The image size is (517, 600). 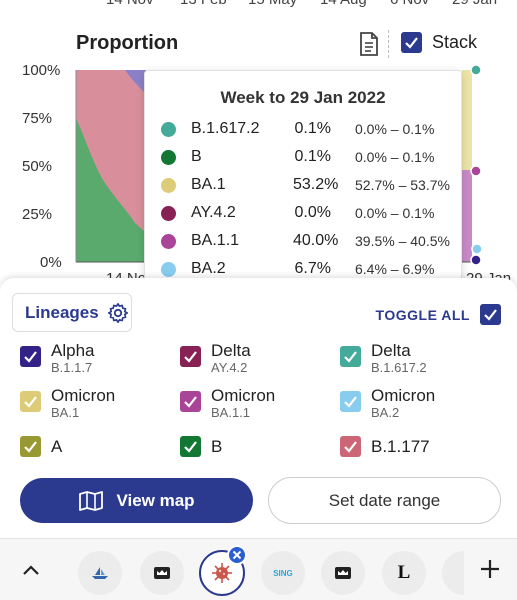 What do you see at coordinates (439, 42) in the screenshot?
I see `stack-toggle: Stack` at bounding box center [439, 42].